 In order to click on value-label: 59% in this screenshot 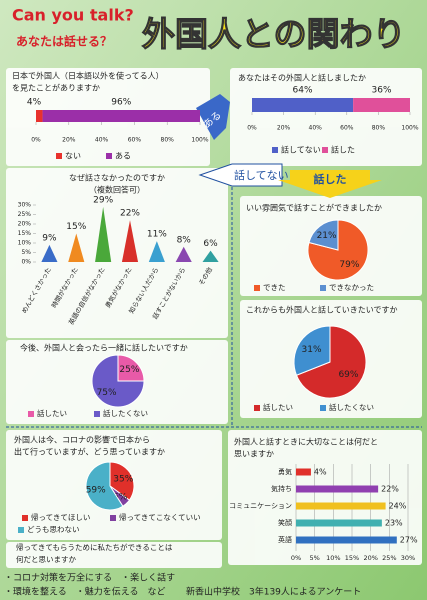, I will do `click(96, 491)`.